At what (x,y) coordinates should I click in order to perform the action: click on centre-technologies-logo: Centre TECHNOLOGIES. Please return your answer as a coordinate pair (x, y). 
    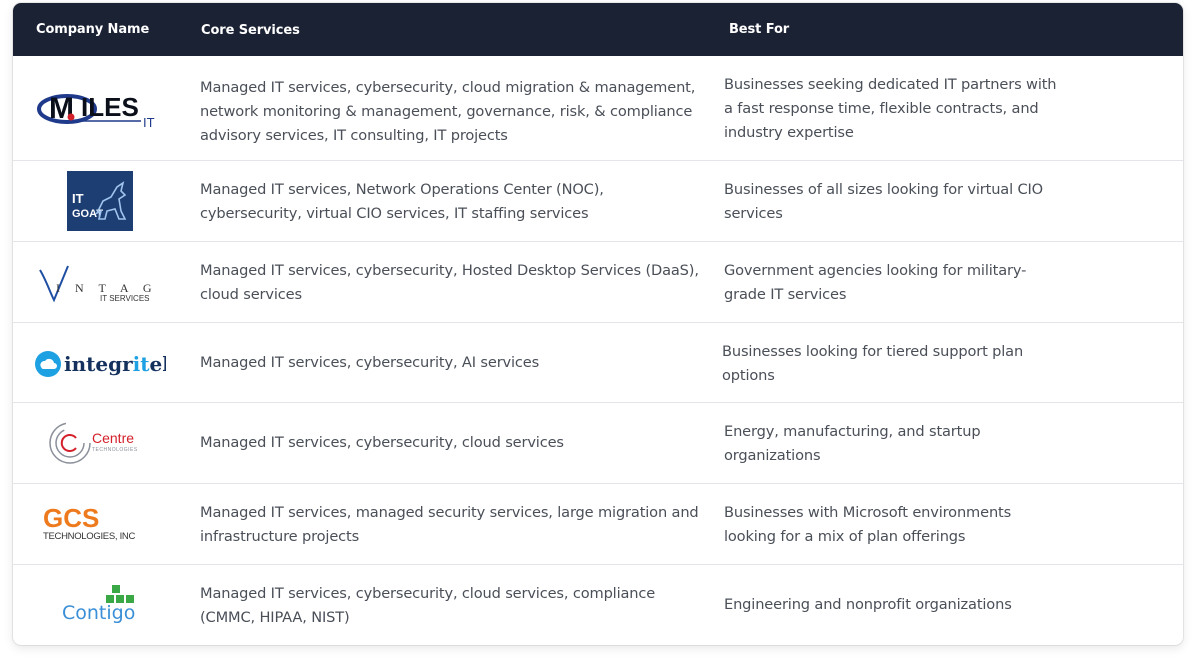
    Looking at the image, I should click on (100, 443).